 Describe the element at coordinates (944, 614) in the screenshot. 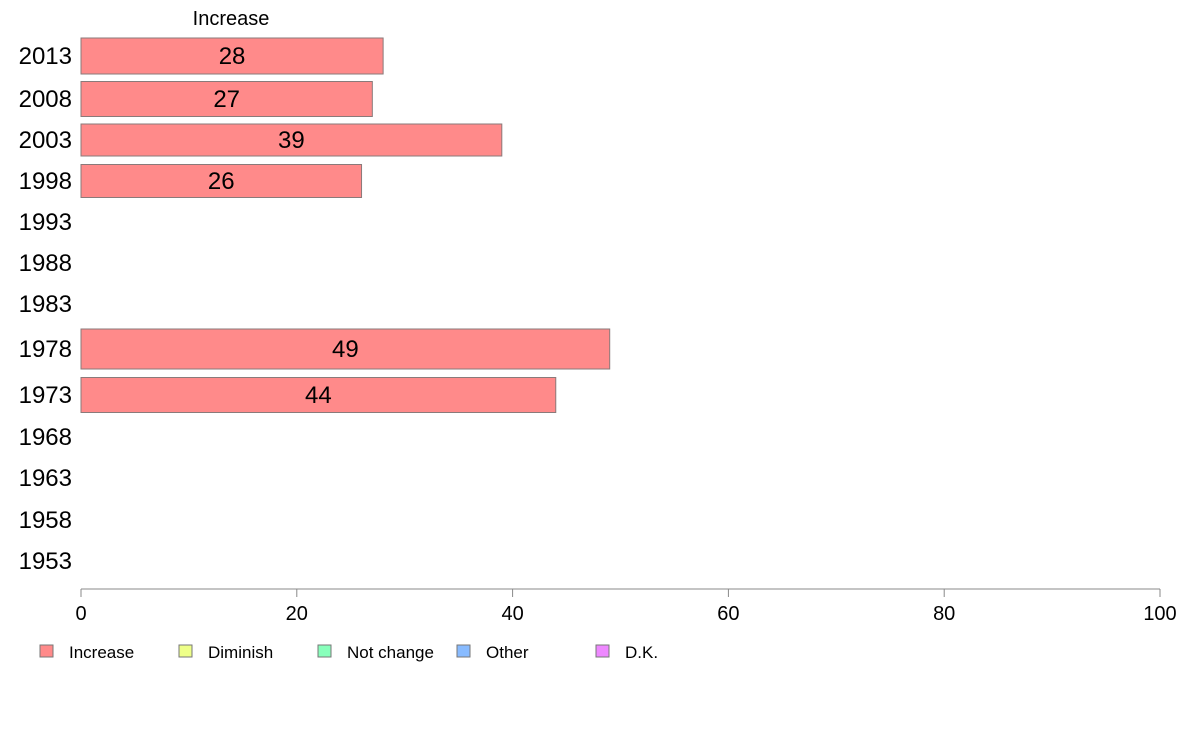

I see `x-tick-label: 80` at that location.